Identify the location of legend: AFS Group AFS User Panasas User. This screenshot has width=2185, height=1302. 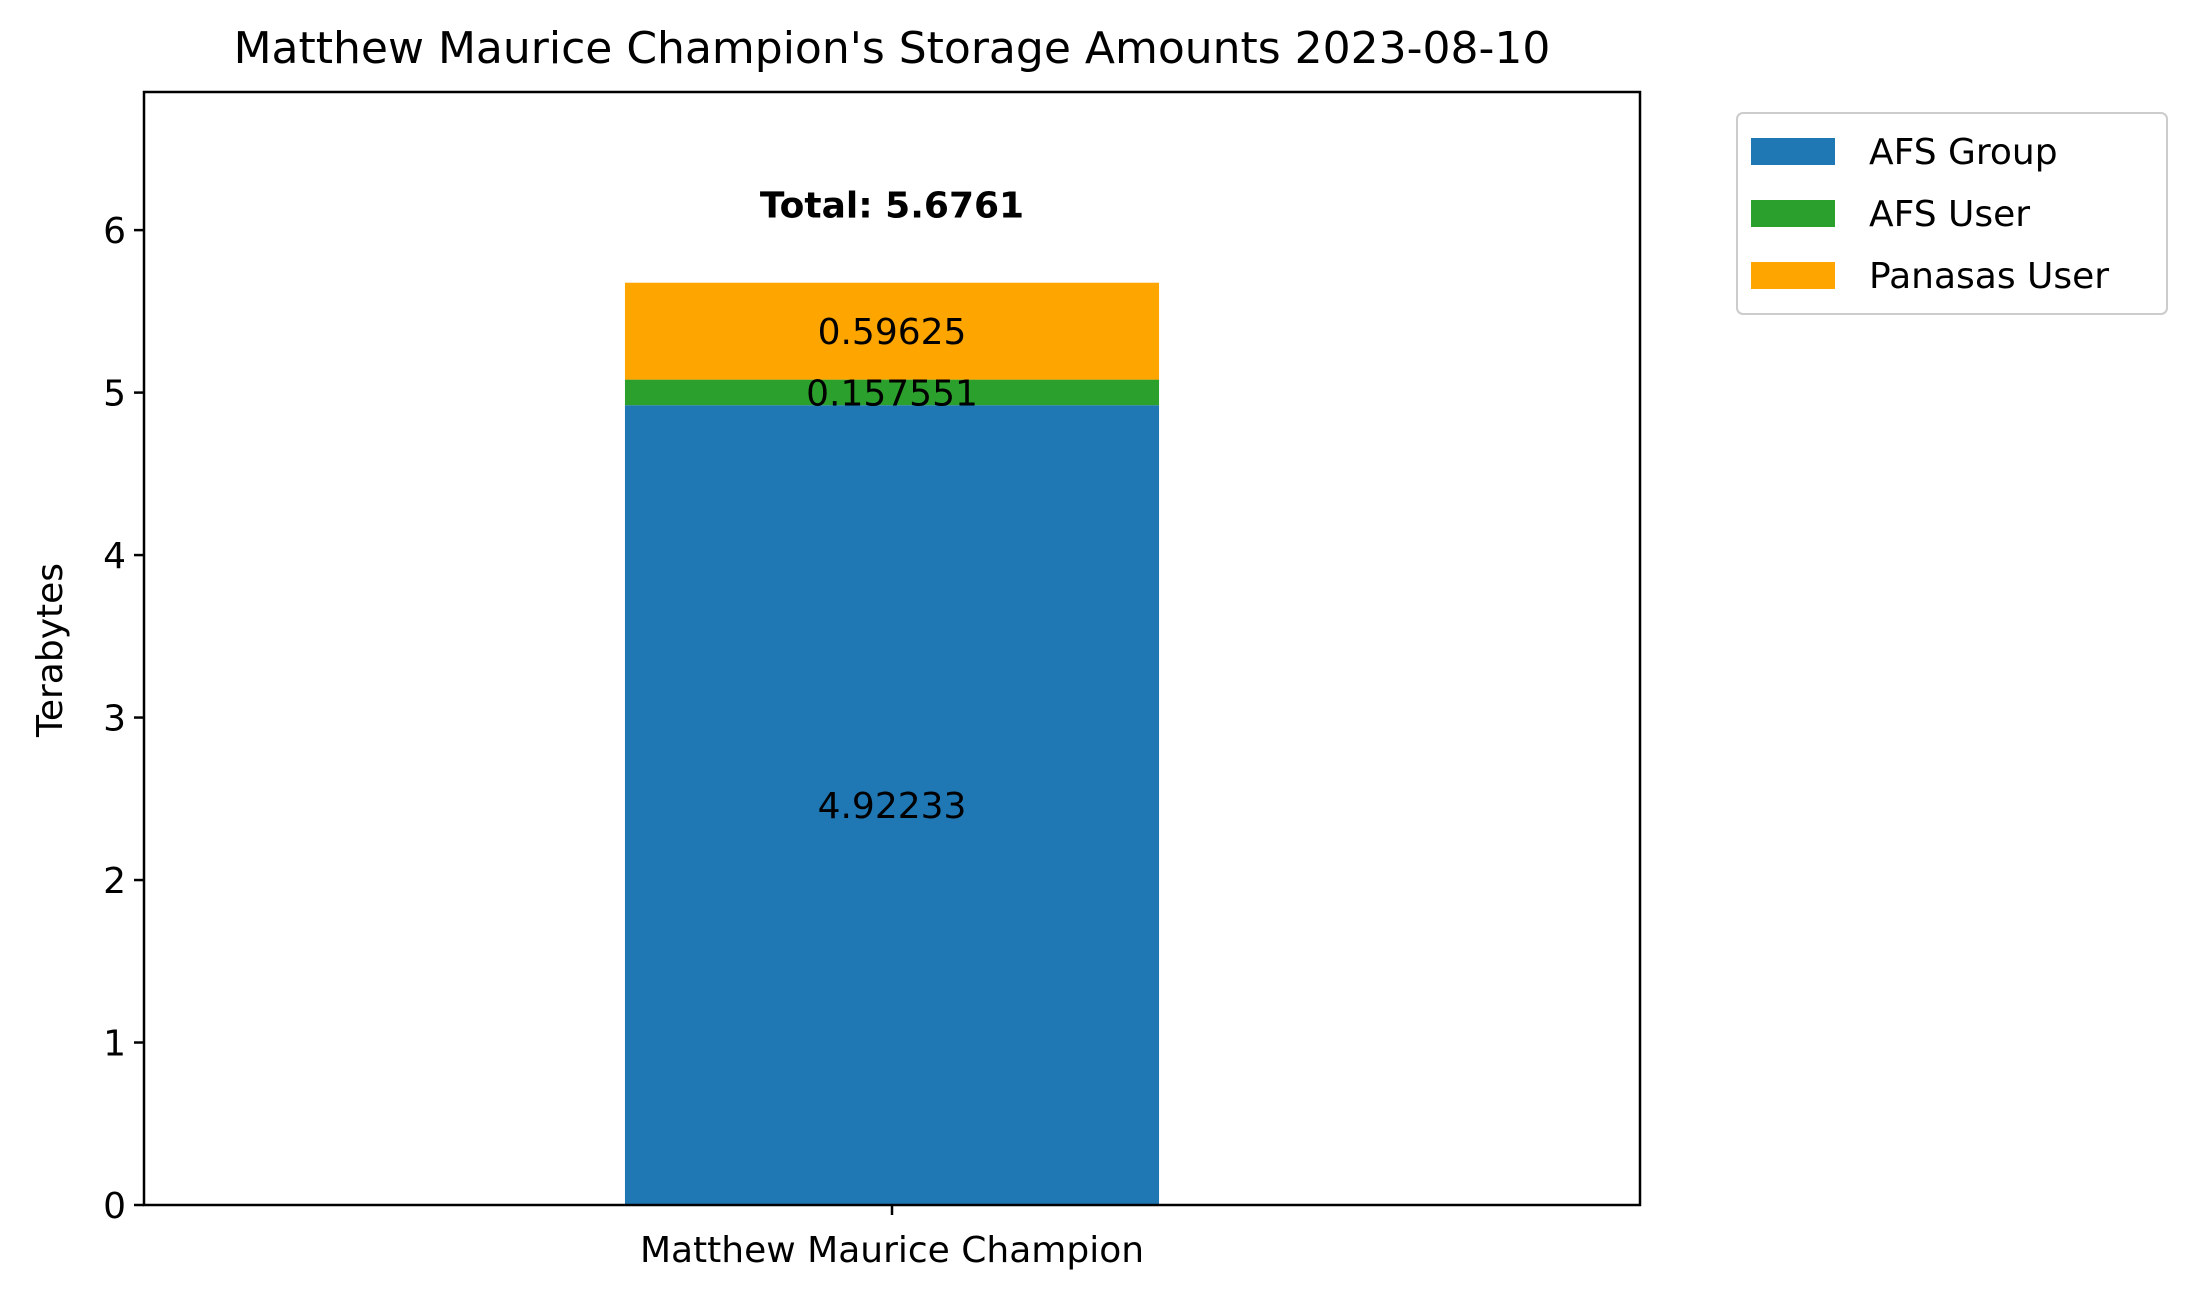
(1952, 213).